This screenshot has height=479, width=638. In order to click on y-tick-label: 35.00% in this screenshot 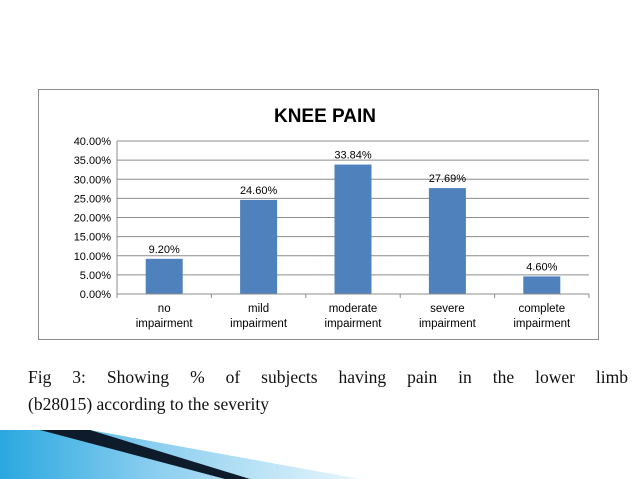, I will do `click(93, 161)`.